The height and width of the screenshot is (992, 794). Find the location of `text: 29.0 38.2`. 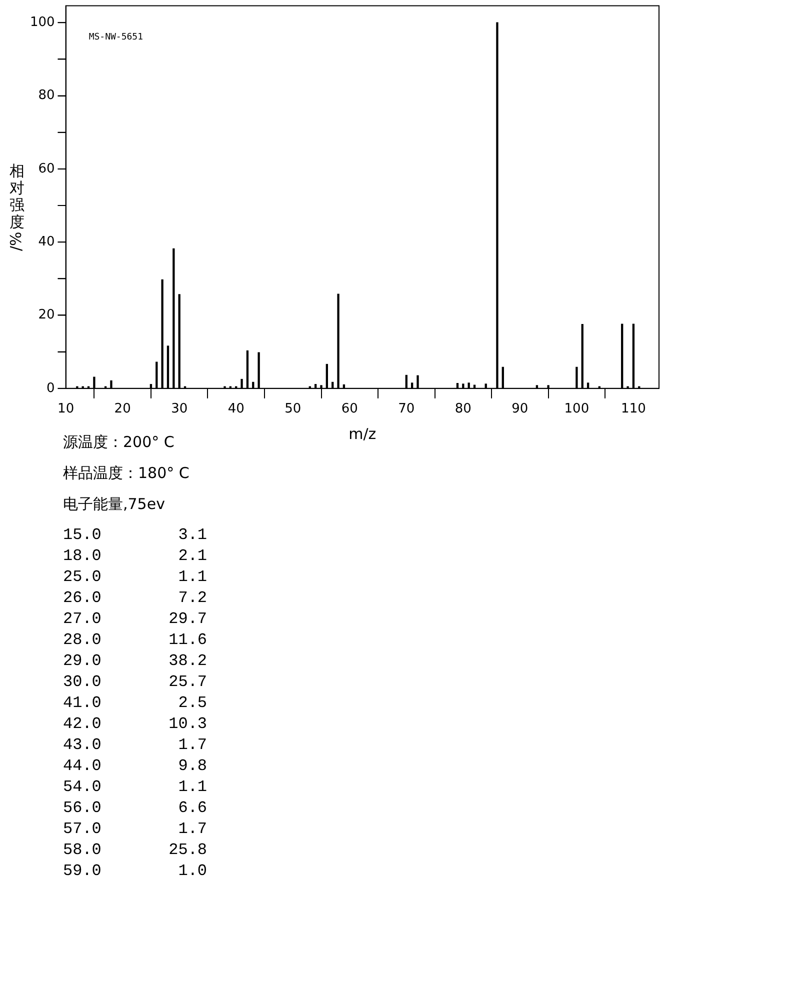

text: 29.0 38.2 is located at coordinates (135, 662).